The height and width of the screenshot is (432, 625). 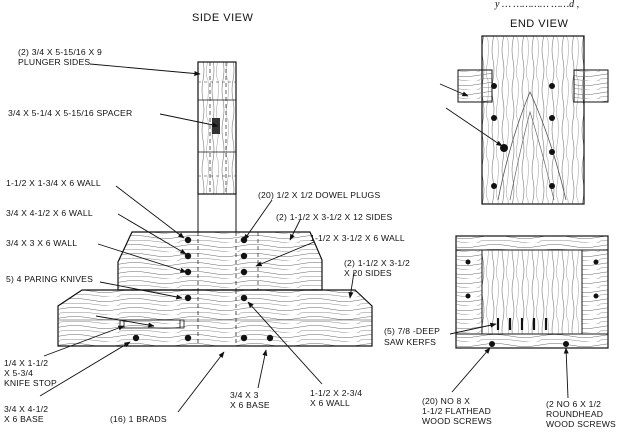 What do you see at coordinates (410, 342) in the screenshot?
I see `label-saw-kerfs: SAW KERFS` at bounding box center [410, 342].